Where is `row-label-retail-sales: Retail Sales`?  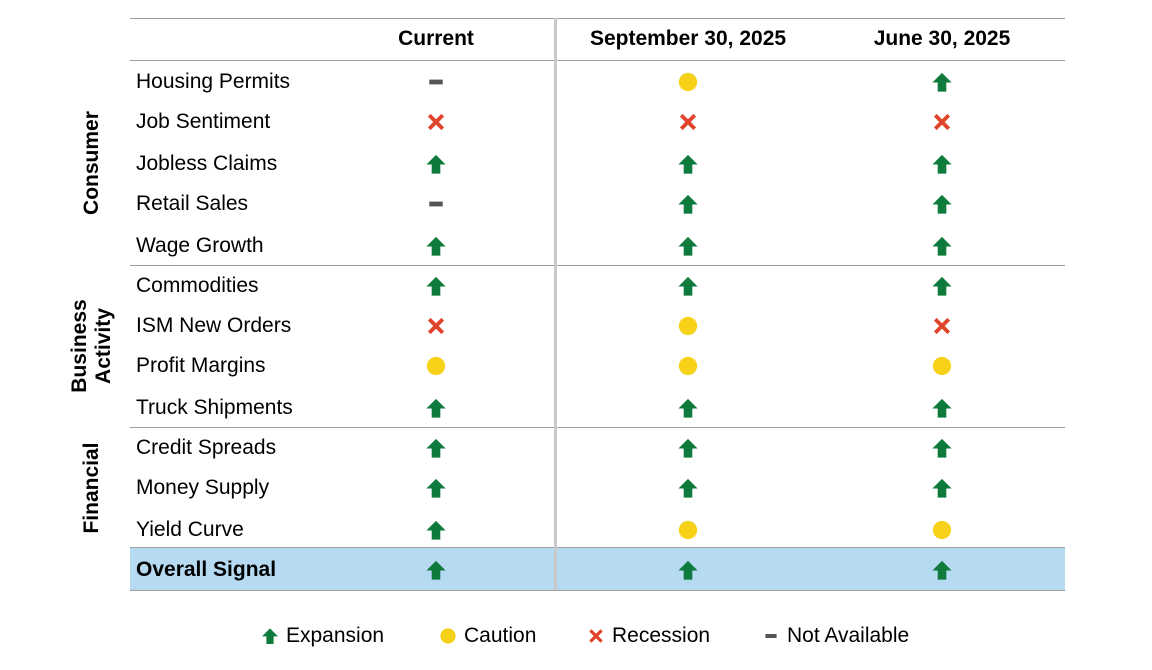
row-label-retail-sales: Retail Sales is located at coordinates (192, 203).